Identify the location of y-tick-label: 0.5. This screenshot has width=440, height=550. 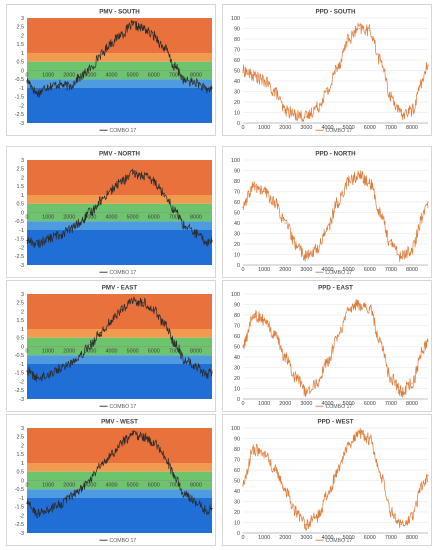
(21, 473).